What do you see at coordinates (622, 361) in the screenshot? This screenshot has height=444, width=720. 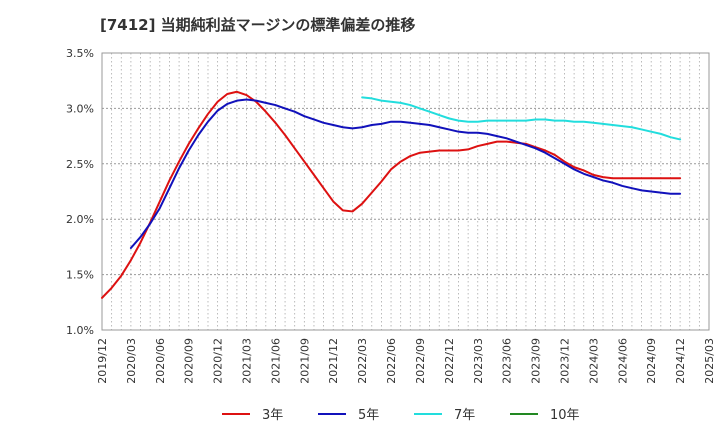 I see `x-tick-label: 2024/06` at bounding box center [622, 361].